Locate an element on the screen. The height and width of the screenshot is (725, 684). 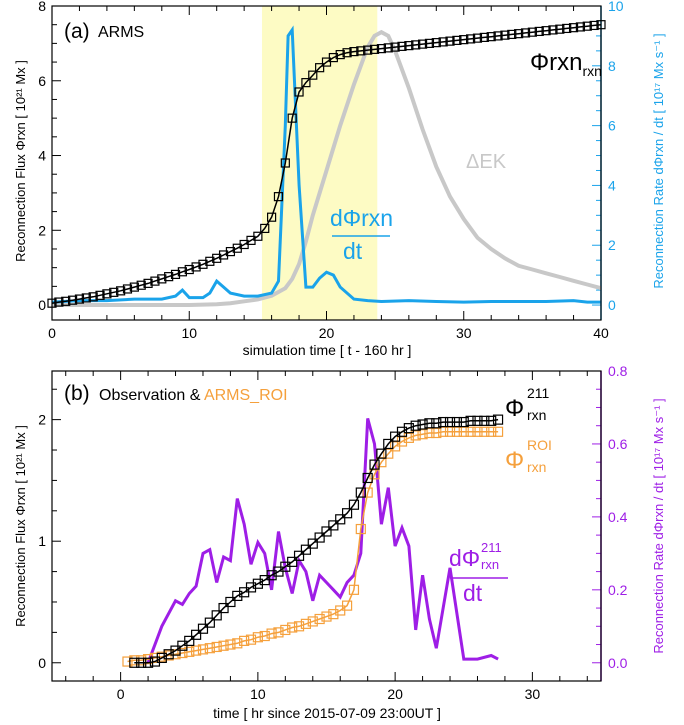
phi-rxn-label-text: Φrxn is located at coordinates (556, 62).